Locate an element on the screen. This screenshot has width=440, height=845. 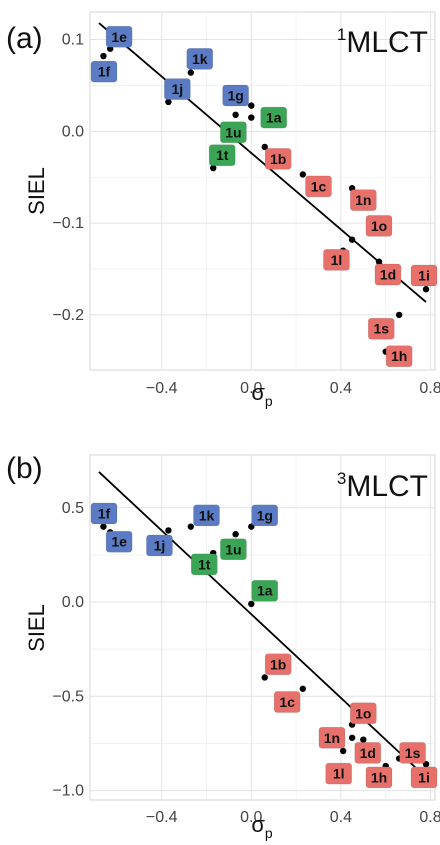
data-point-1a is located at coordinates (251, 117).